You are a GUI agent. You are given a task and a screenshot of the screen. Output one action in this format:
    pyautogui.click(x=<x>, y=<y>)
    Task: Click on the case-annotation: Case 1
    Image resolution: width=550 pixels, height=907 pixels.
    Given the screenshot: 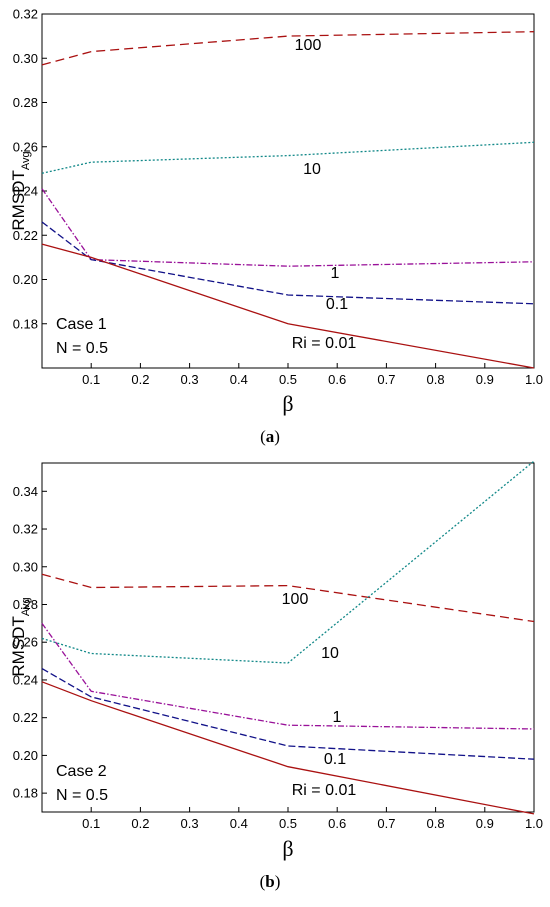 What is the action you would take?
    pyautogui.click(x=81, y=324)
    